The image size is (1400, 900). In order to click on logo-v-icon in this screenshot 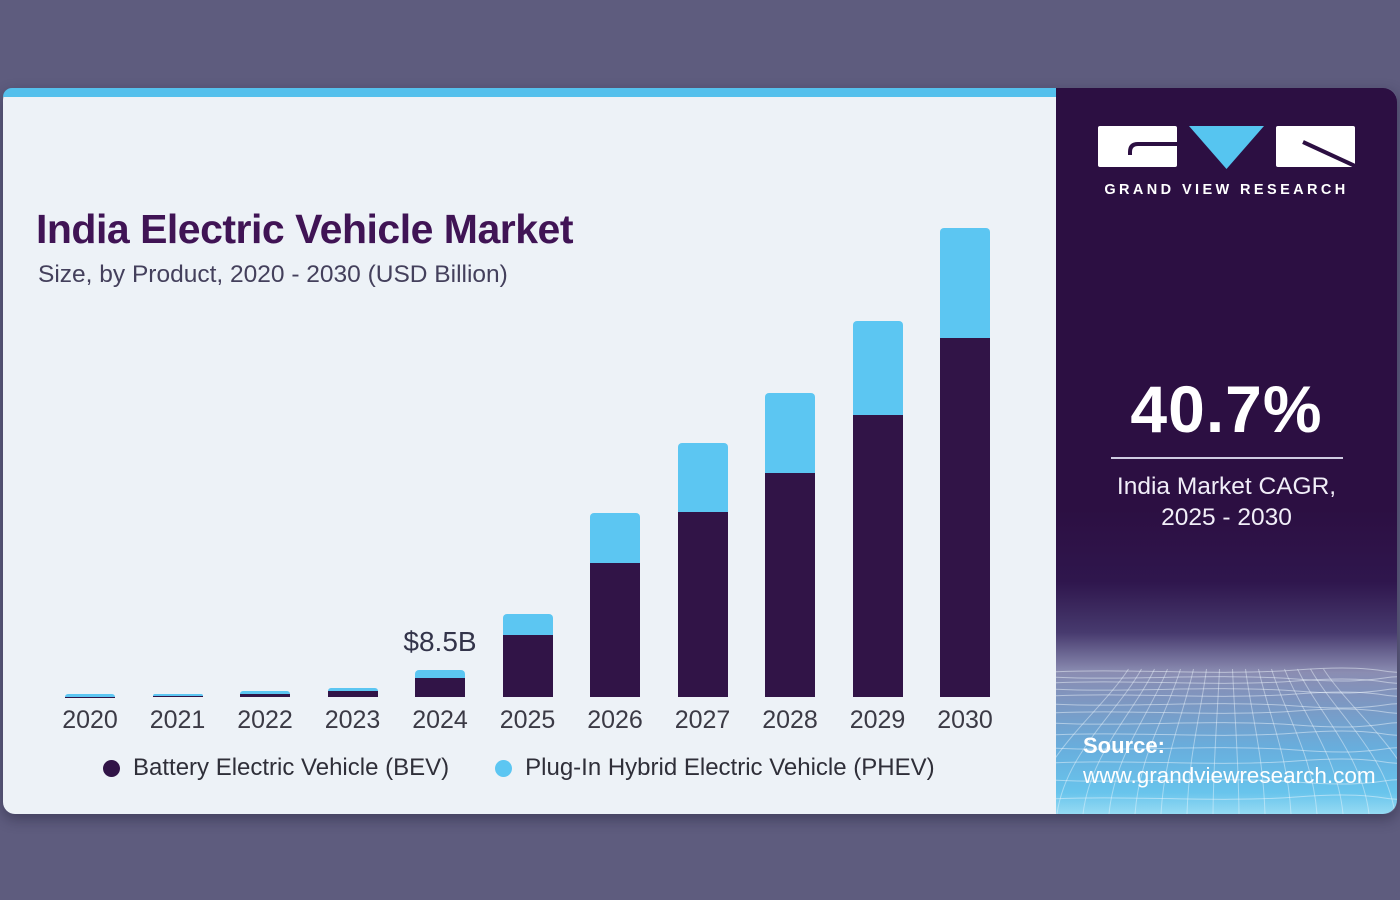, I will do `click(1226, 147)`.